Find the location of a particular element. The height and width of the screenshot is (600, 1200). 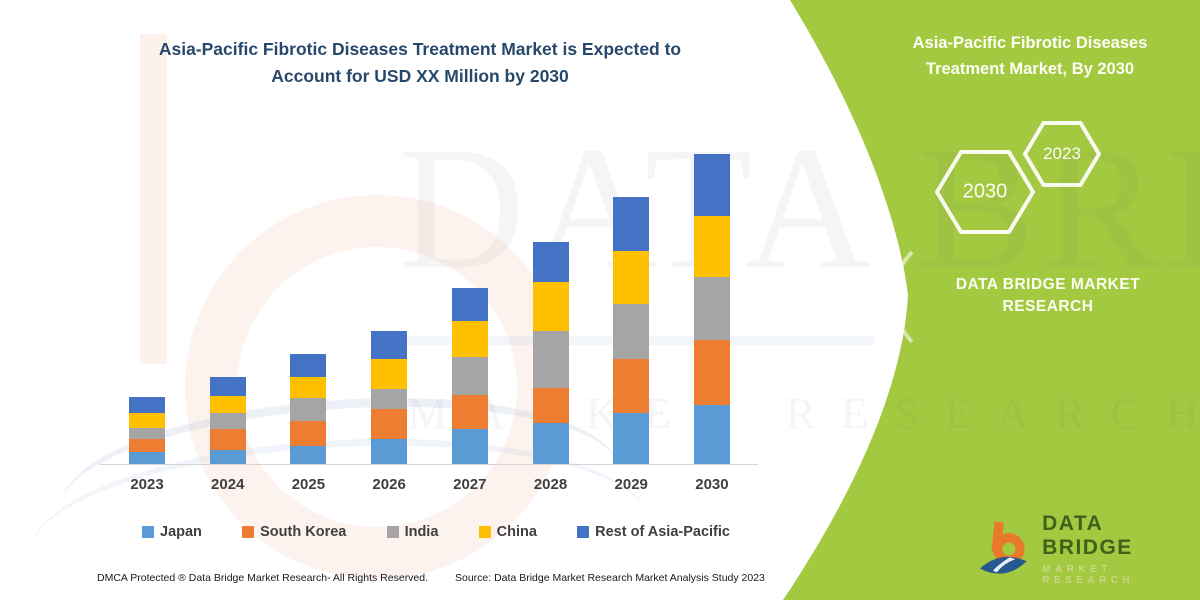

data-bridge-logo: DATA BRIDGE MARKET RESEARCH is located at coordinates (1089, 549).